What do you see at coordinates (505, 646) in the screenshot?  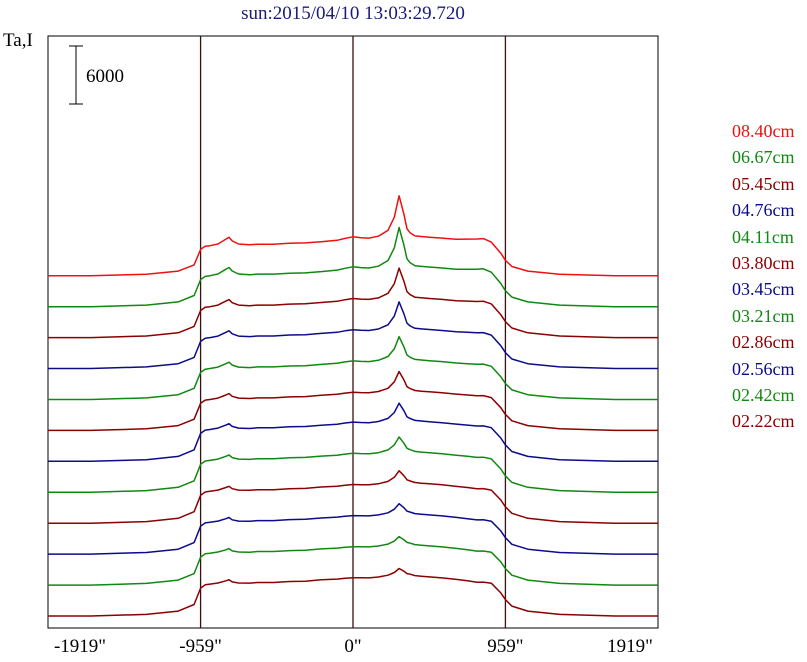 I see `x-tick-label-3: 959"` at bounding box center [505, 646].